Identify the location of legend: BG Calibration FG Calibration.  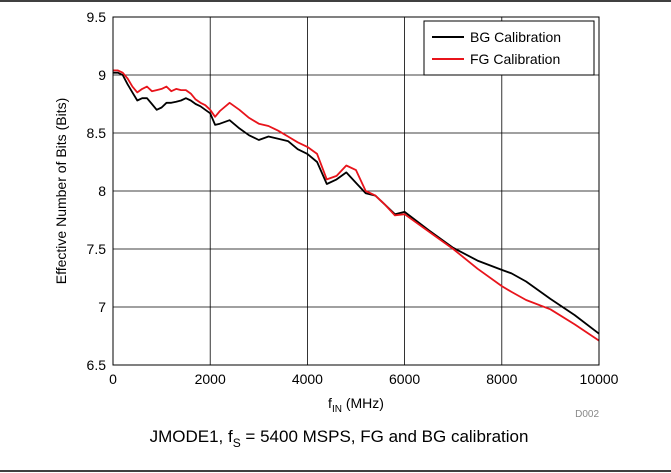
(509, 48).